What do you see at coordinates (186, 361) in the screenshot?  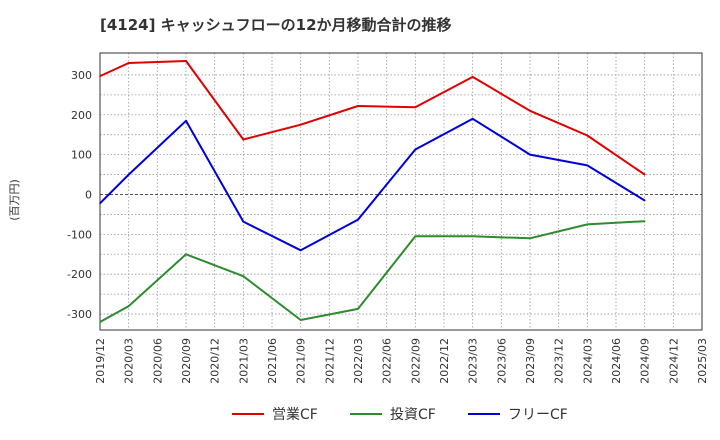 I see `x-tick-label: 2020/09` at bounding box center [186, 361].